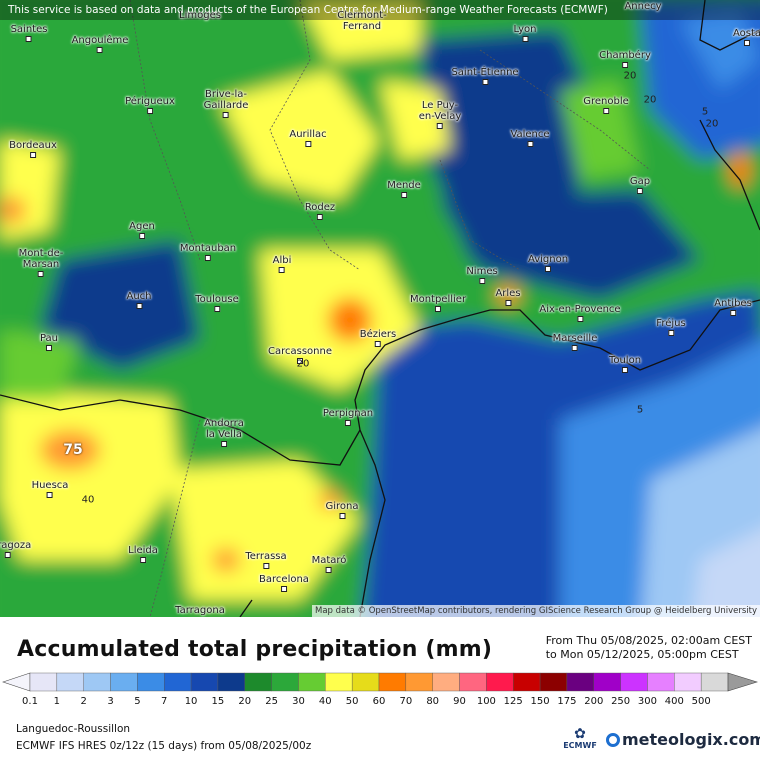 This screenshot has height=760, width=760. What do you see at coordinates (647, 701) in the screenshot?
I see `colorbar-tick-label: 300` at bounding box center [647, 701].